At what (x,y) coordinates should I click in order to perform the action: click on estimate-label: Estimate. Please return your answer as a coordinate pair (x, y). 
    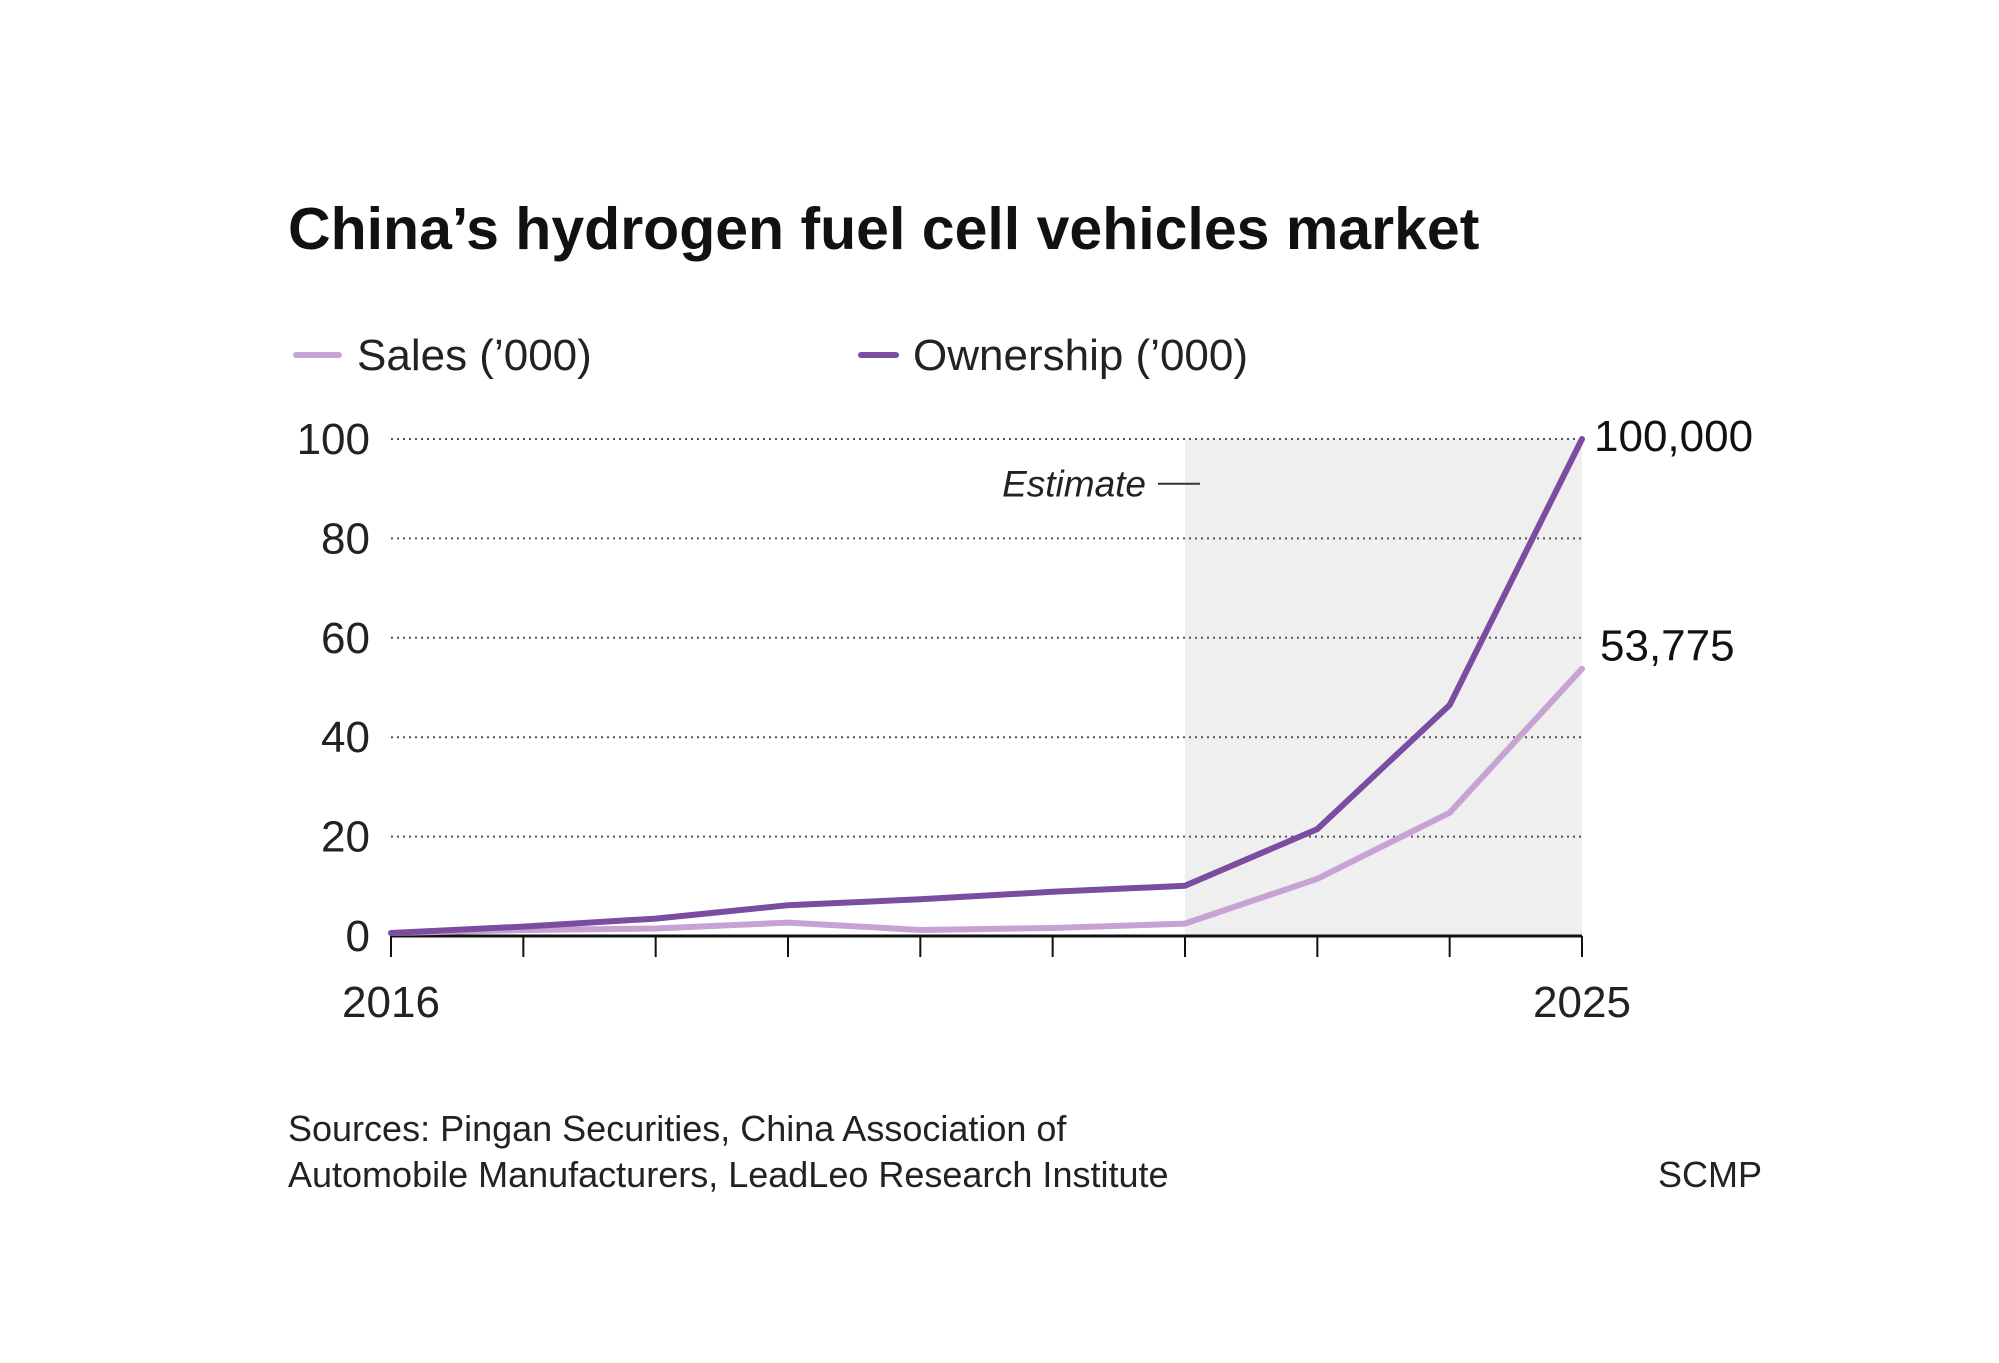
    Looking at the image, I should click on (1074, 484).